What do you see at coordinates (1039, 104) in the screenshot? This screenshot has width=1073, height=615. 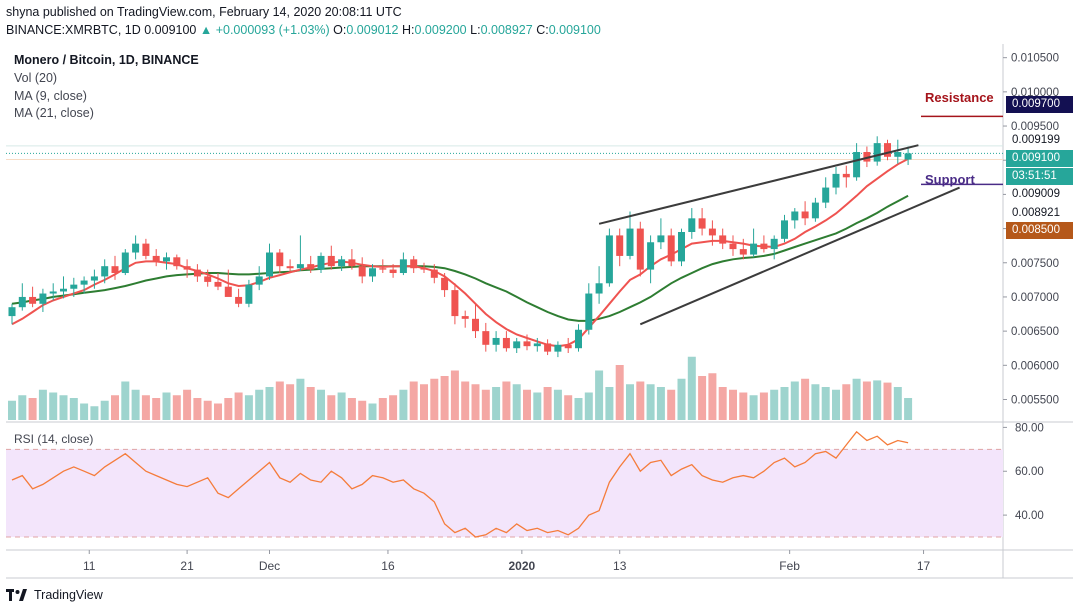 I see `price-box: 0.009700` at bounding box center [1039, 104].